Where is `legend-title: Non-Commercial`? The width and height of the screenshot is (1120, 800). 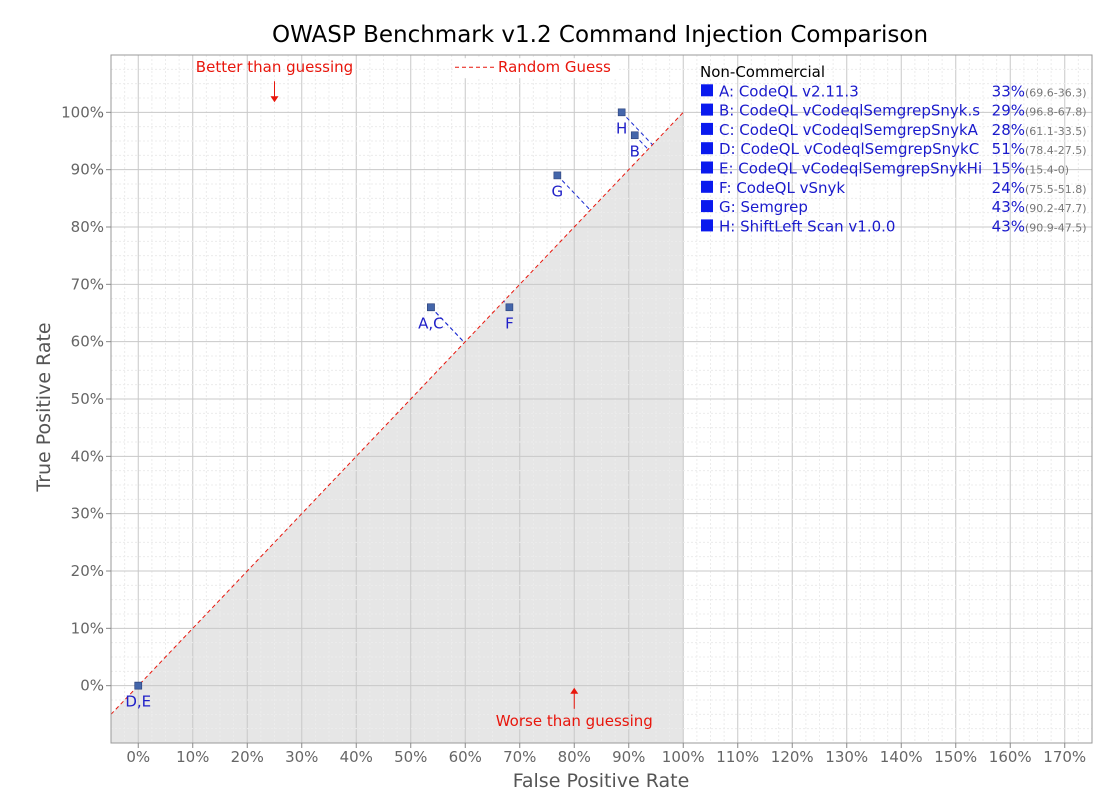 legend-title: Non-Commercial is located at coordinates (762, 72).